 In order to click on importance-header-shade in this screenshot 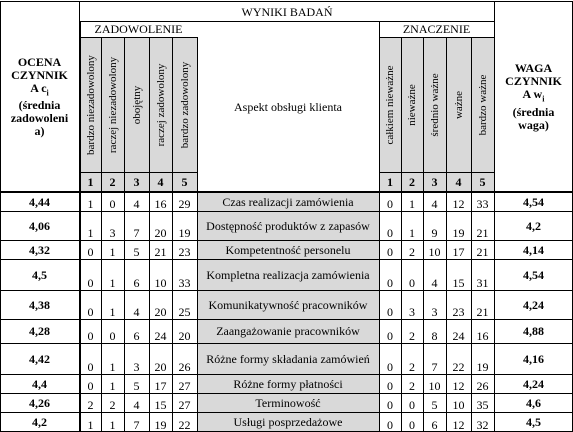, I will do `click(436, 114)`.